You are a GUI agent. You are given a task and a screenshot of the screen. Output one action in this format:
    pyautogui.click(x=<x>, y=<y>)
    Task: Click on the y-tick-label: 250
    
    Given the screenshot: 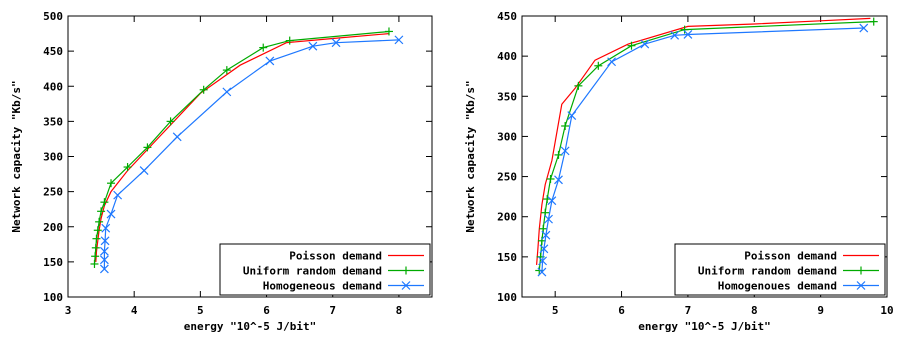 What is the action you would take?
    pyautogui.click(x=53, y=192)
    